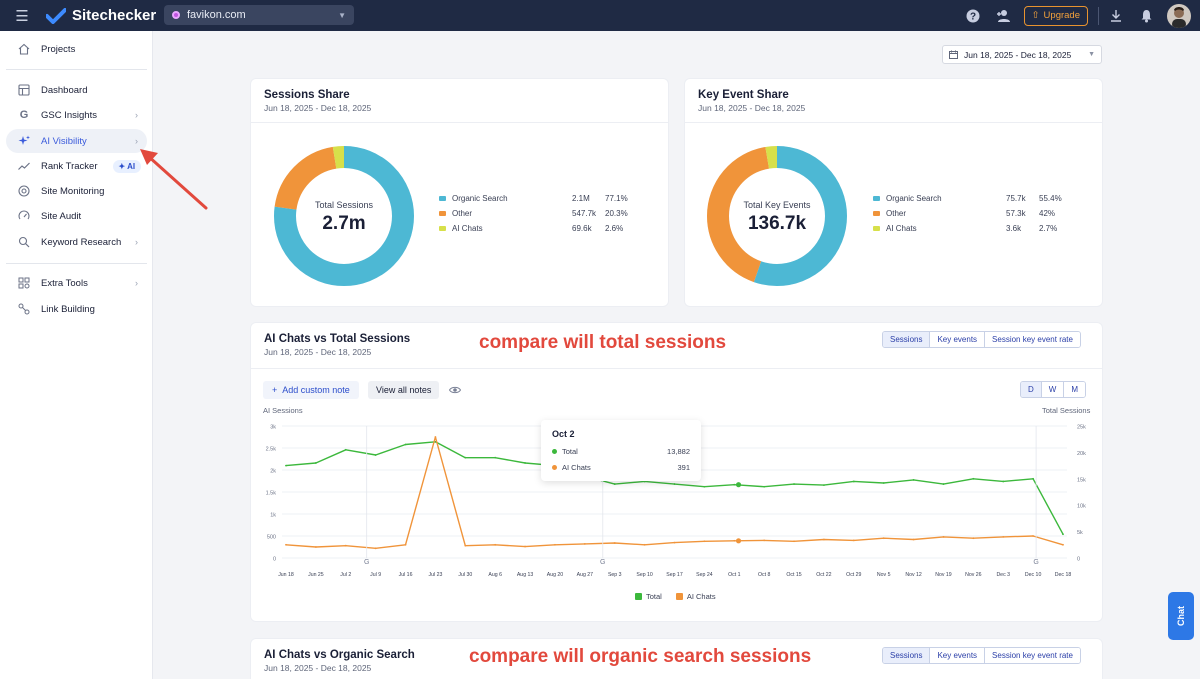 The width and height of the screenshot is (1200, 679). Describe the element at coordinates (68, 309) in the screenshot. I see `sidebar-item-label: Link Building` at that location.